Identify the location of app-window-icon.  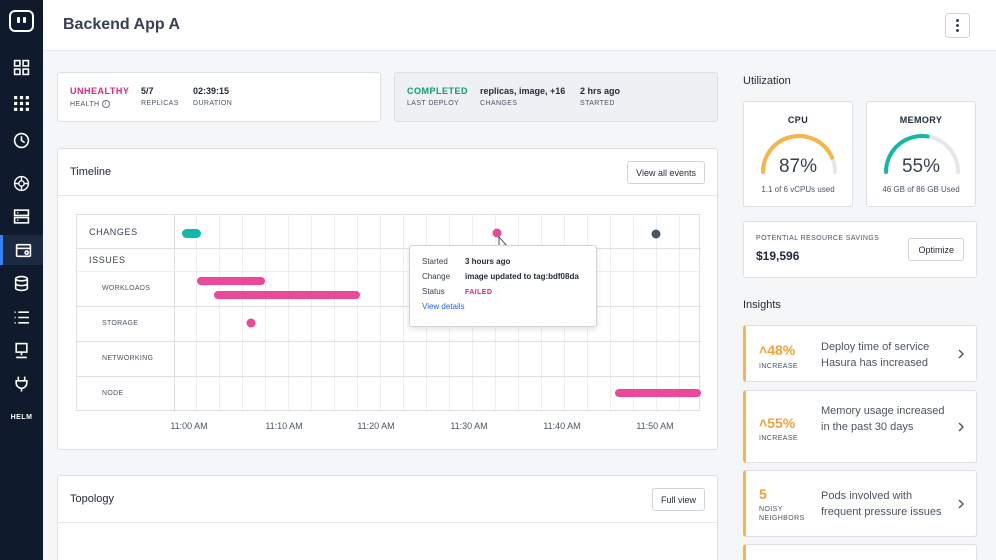
(21, 250).